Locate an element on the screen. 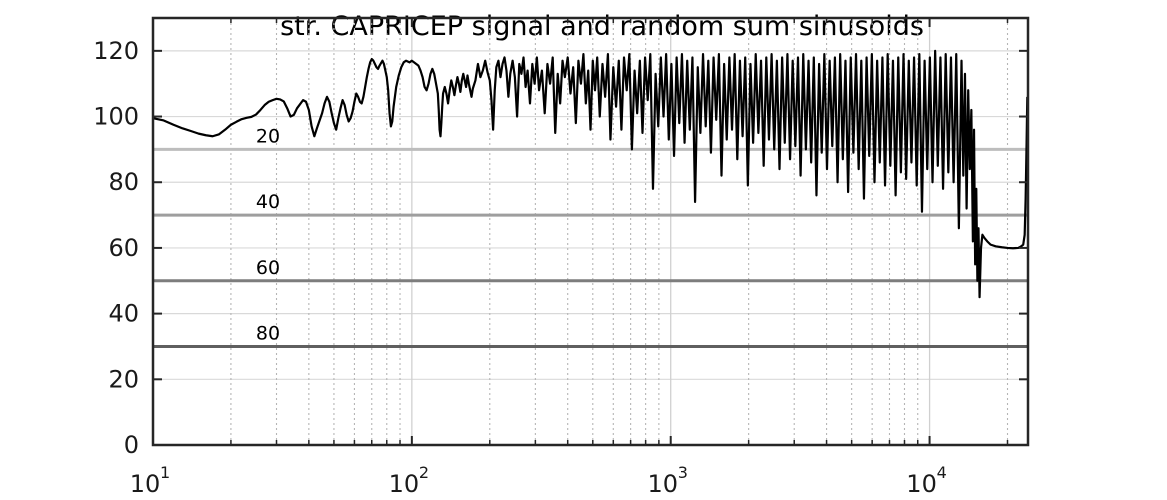 Image resolution: width=1167 pixels, height=500 pixels. reference-label-80: 80 is located at coordinates (268, 333).